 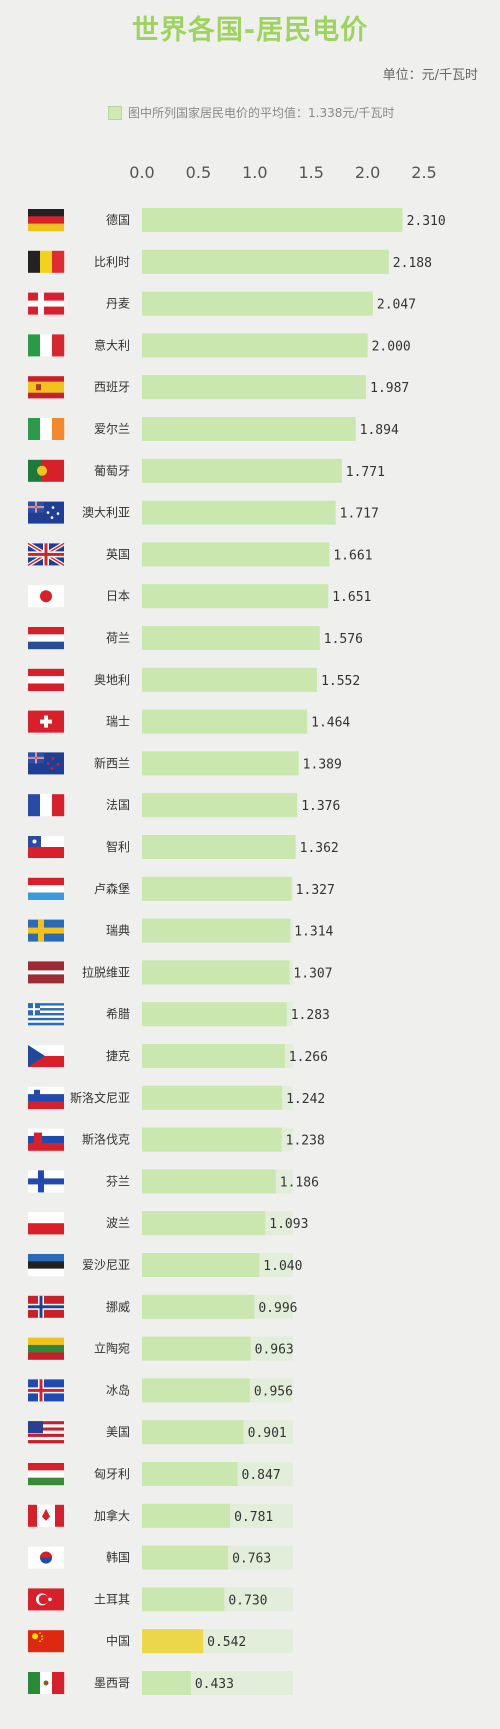 I want to click on country-label: 葡萄牙, so click(x=112, y=471).